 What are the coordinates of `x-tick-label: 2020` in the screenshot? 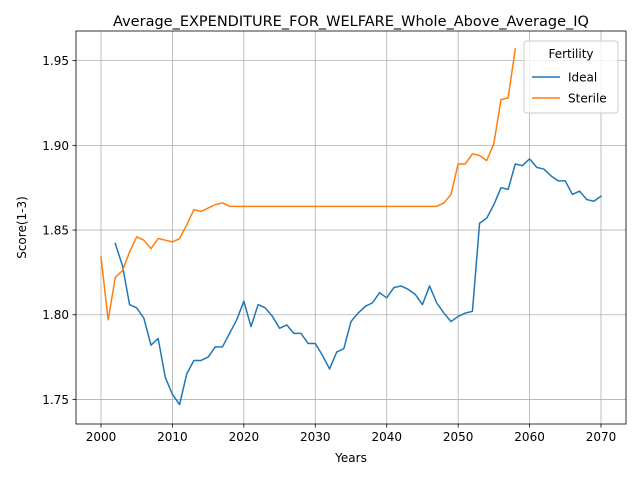 It's located at (244, 437).